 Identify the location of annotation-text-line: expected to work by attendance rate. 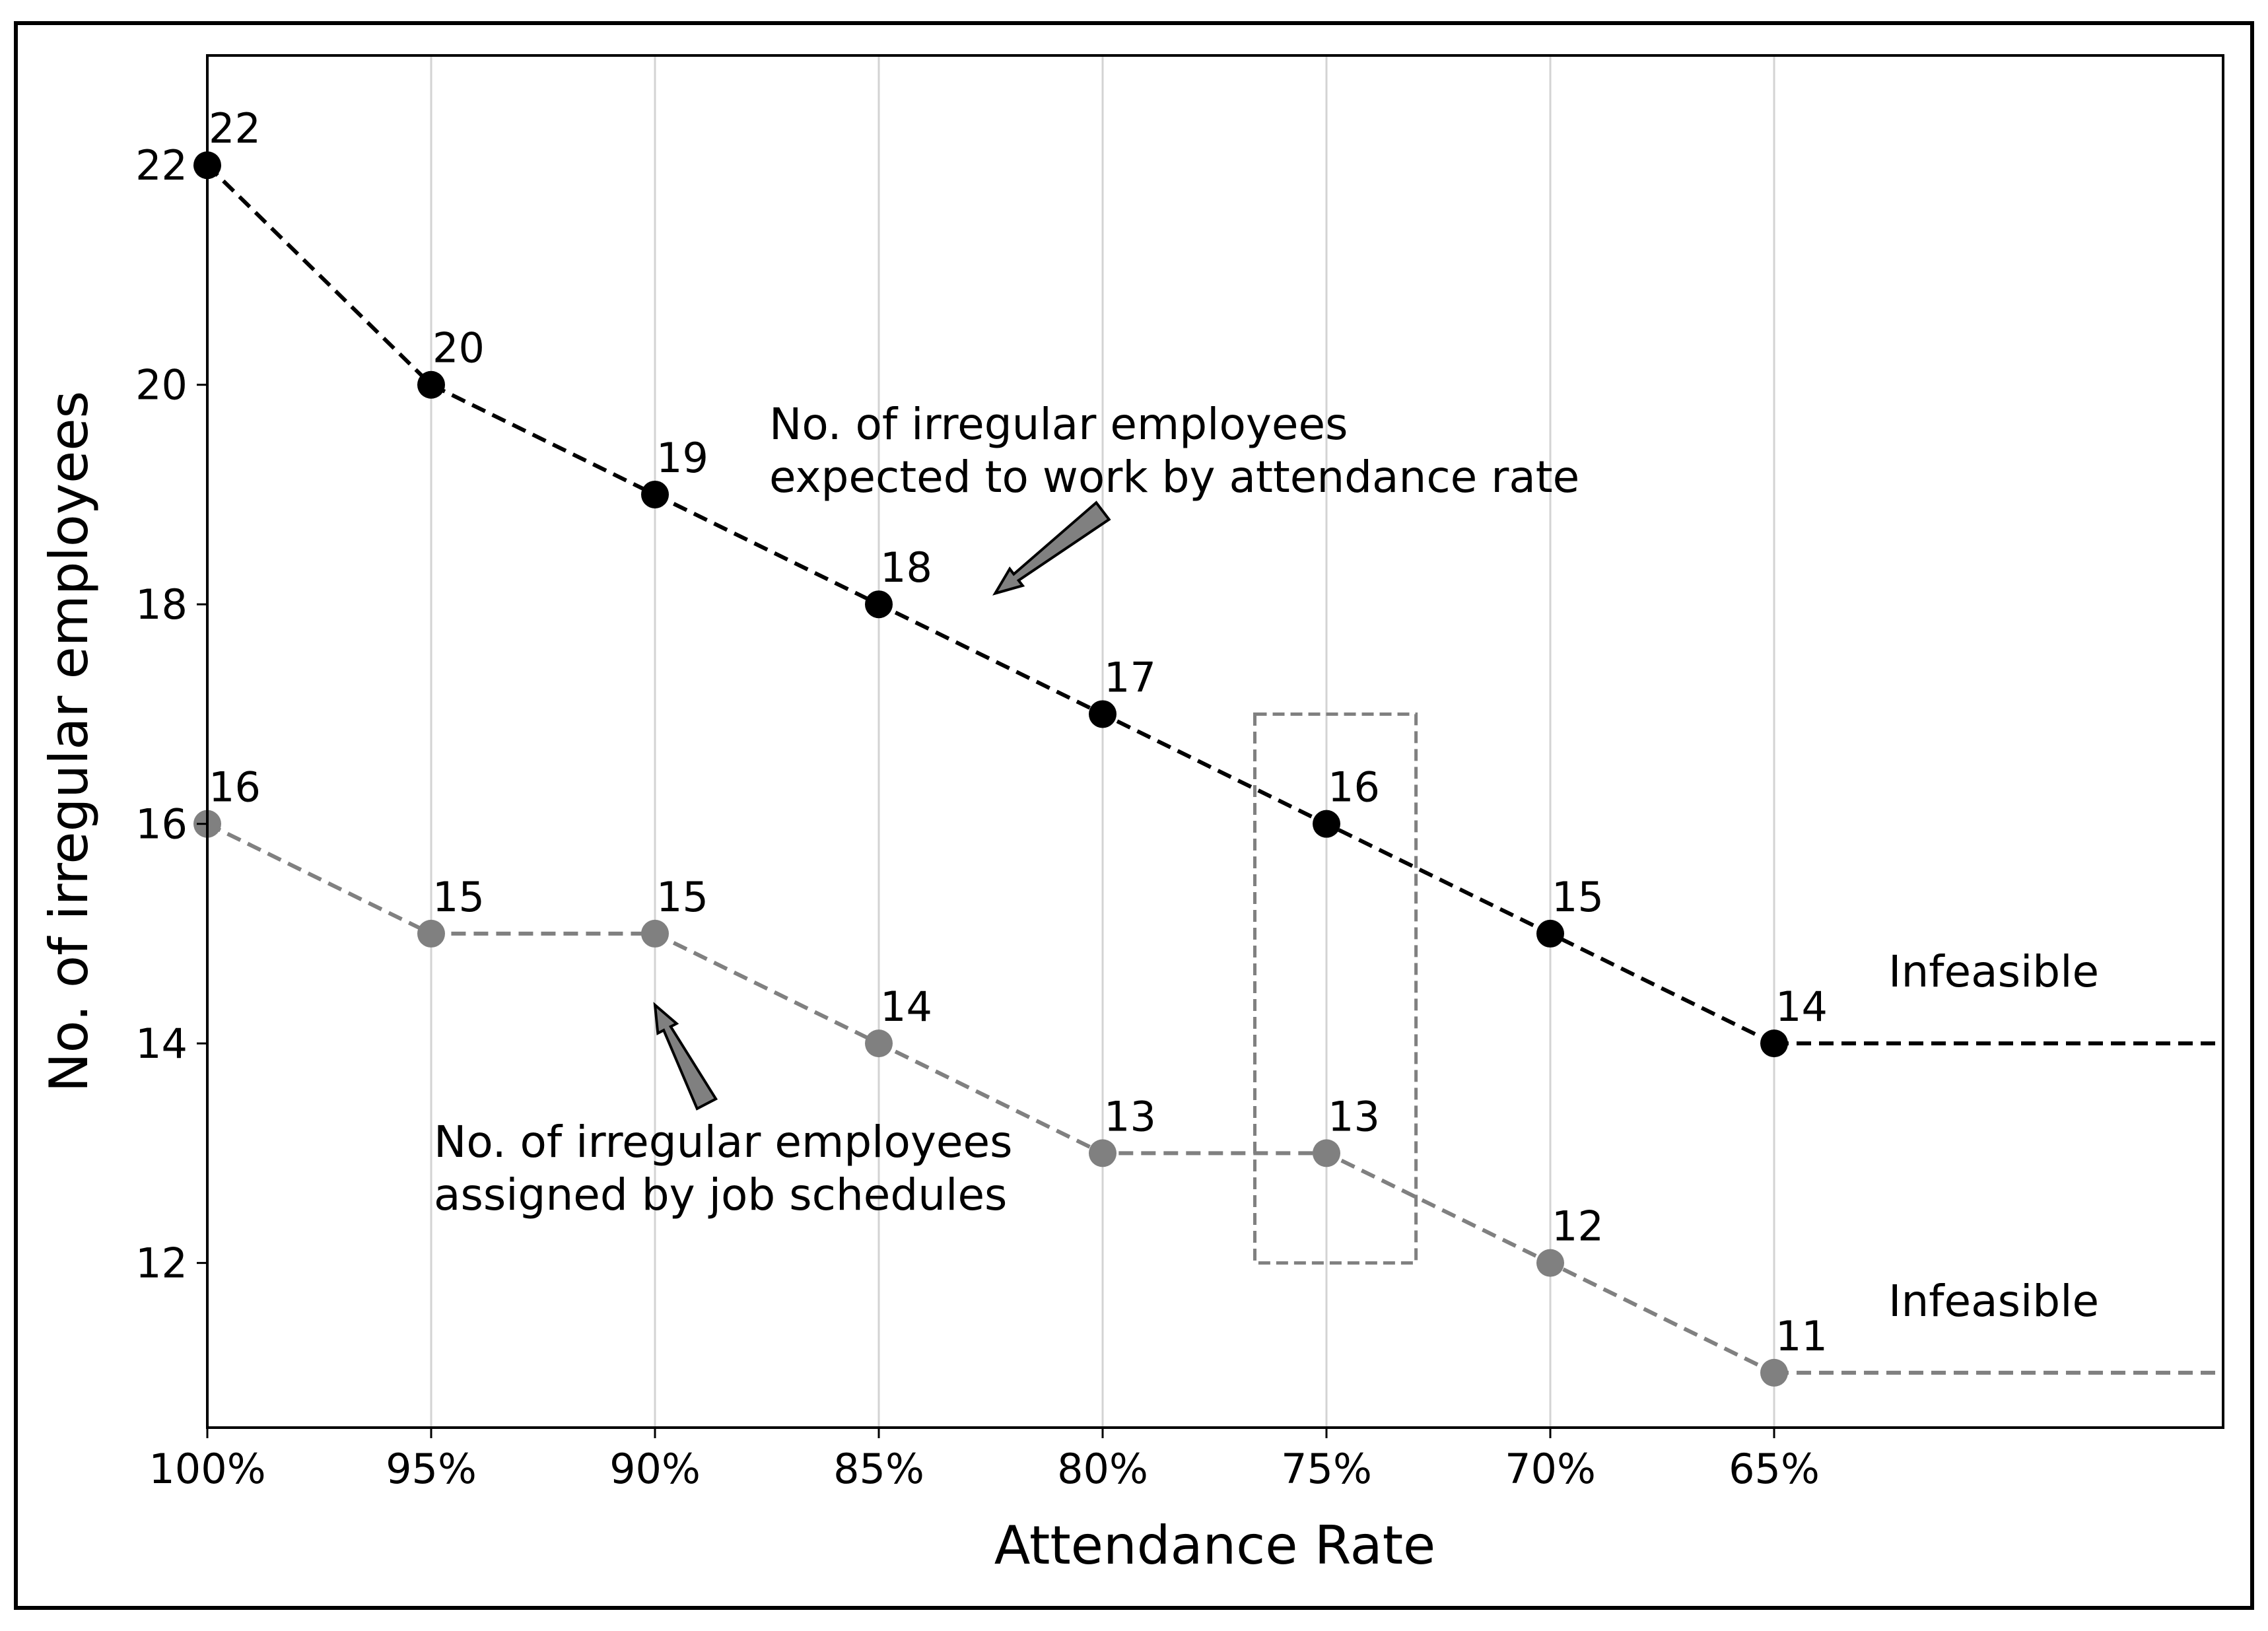
(1174, 477).